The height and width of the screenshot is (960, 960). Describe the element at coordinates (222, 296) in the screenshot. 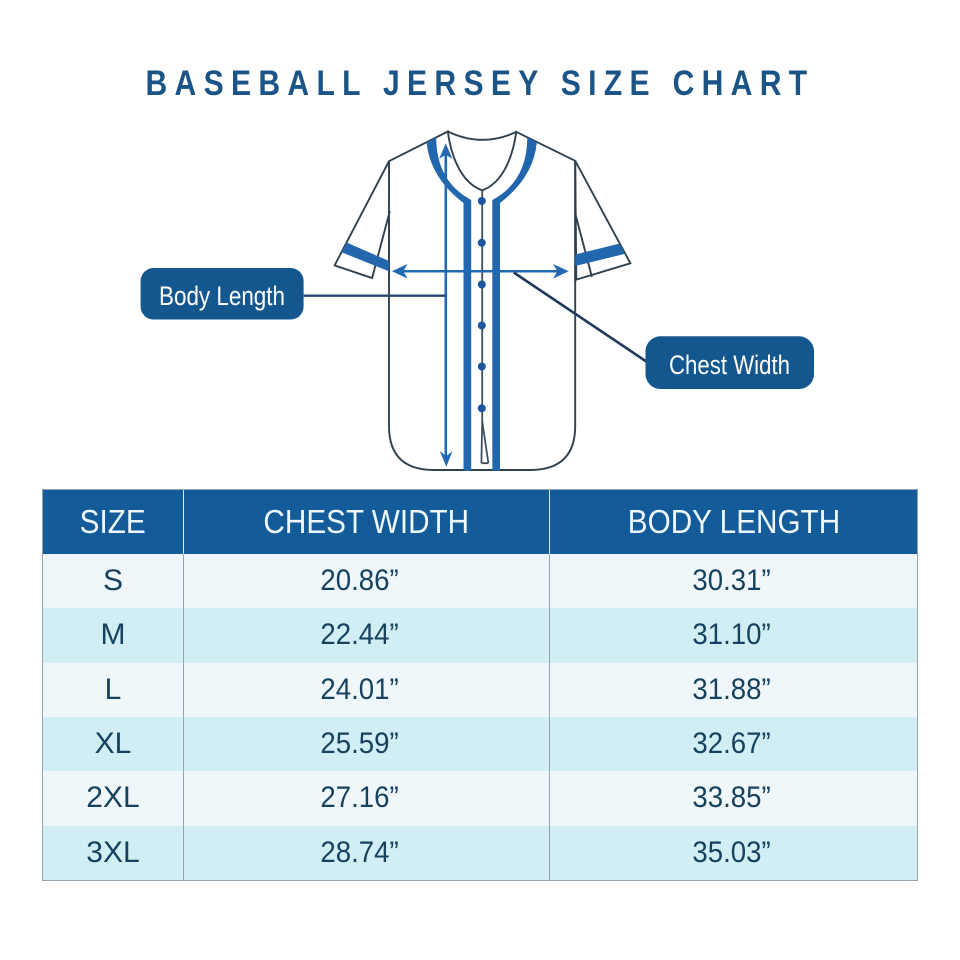

I see `svg-text: Body Length` at that location.